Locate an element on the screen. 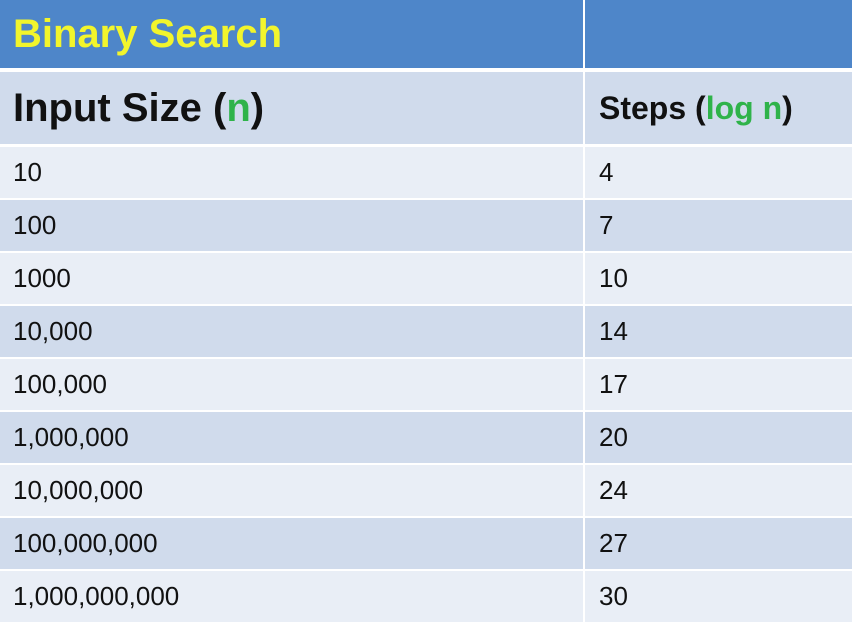 The image size is (852, 625). title-row: Binary Search is located at coordinates (426, 36).